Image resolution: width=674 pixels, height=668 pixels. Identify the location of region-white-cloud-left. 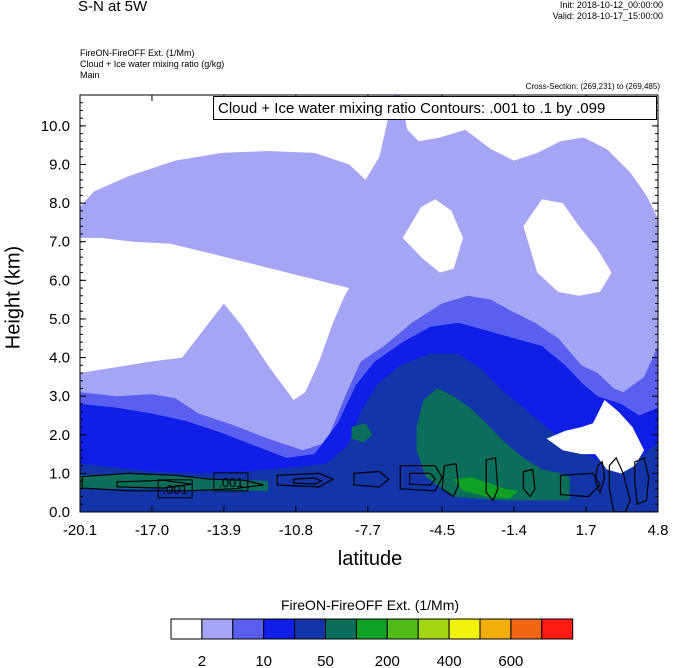
(215, 318).